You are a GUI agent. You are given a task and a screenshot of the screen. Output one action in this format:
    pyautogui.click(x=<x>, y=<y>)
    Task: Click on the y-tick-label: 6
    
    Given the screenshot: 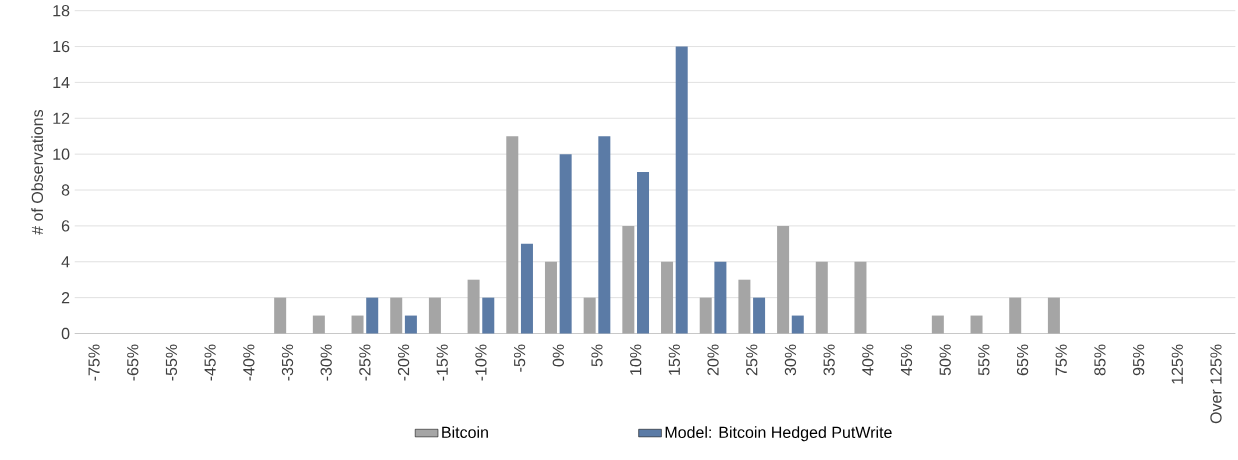 What is the action you would take?
    pyautogui.click(x=65, y=226)
    